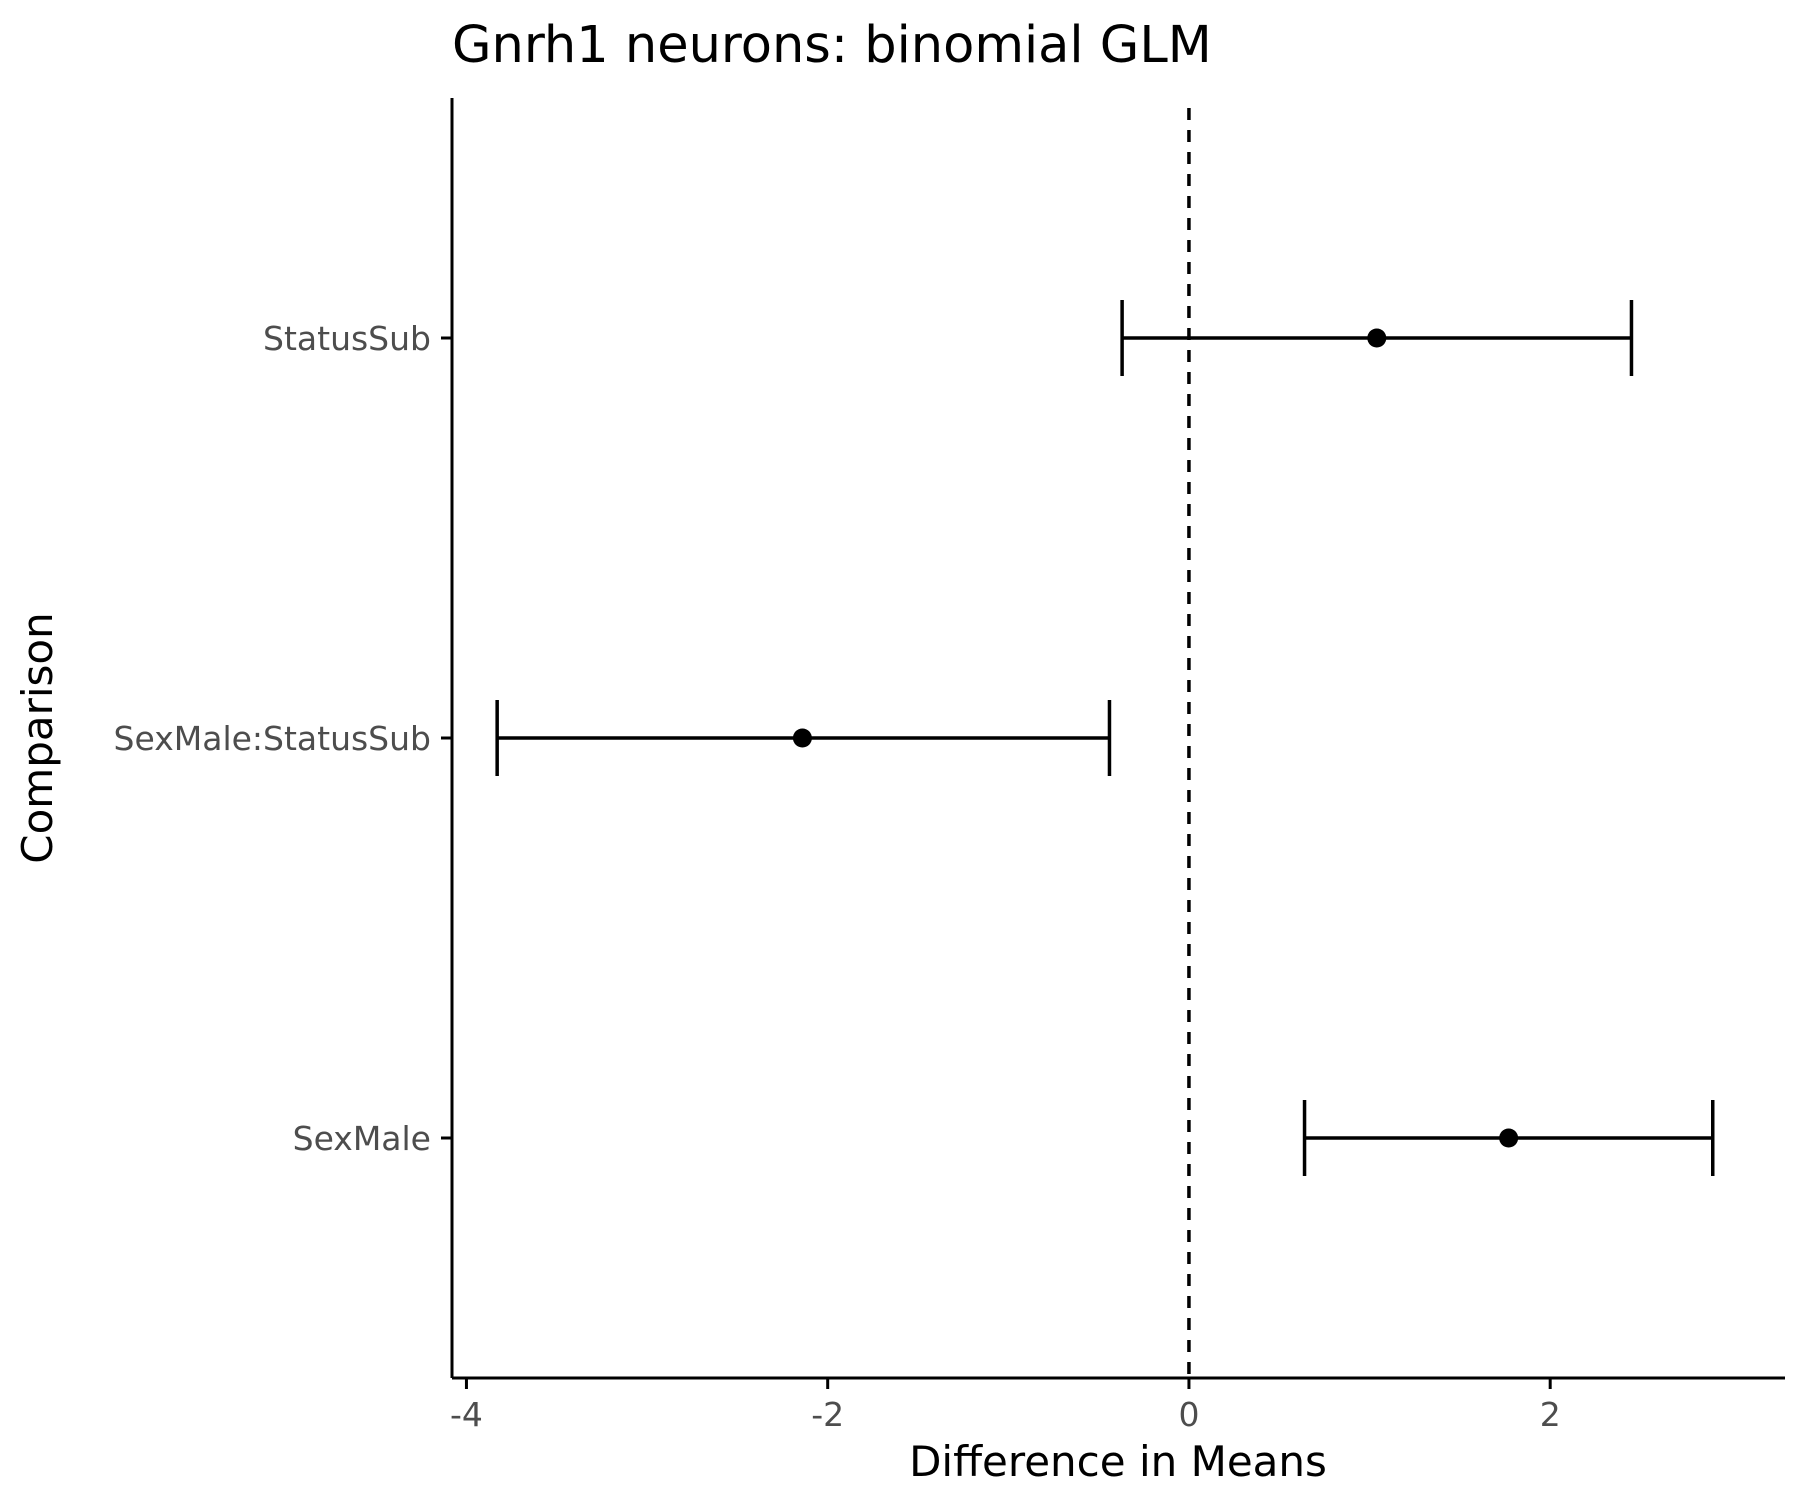 Image resolution: width=1800 pixels, height=1500 pixels. I want to click on x-tick-label: -2, so click(827, 1414).